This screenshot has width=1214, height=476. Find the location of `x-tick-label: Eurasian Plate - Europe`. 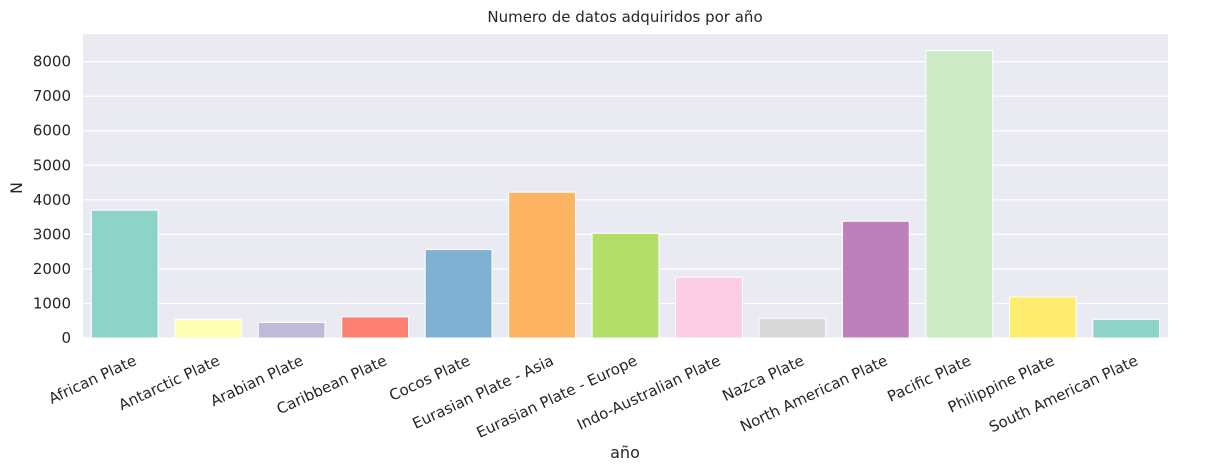

x-tick-label: Eurasian Plate - Europe is located at coordinates (557, 396).